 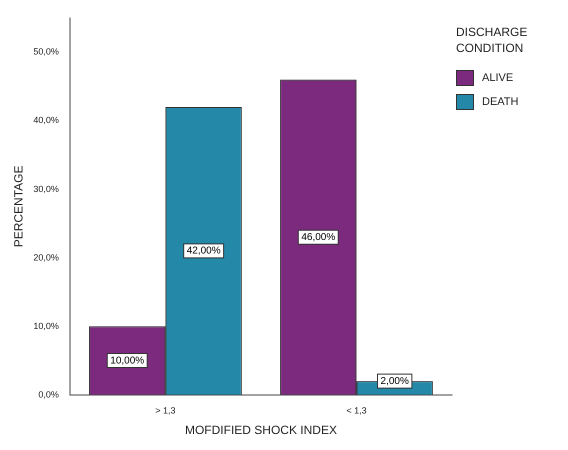 What do you see at coordinates (203, 251) in the screenshot?
I see `data-label: 42,00%` at bounding box center [203, 251].